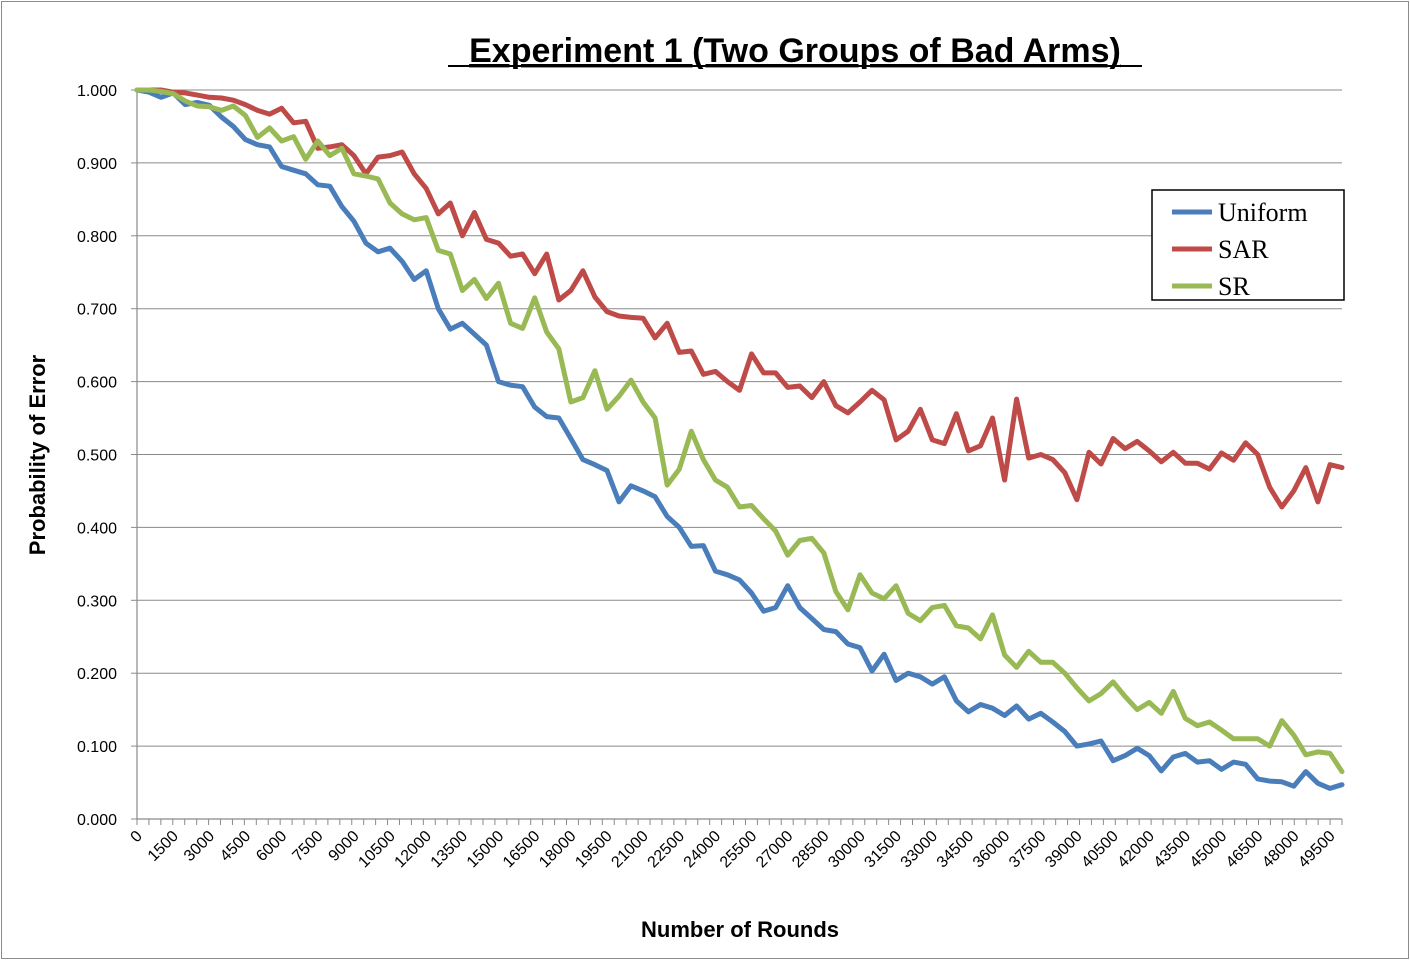 The height and width of the screenshot is (960, 1410). Describe the element at coordinates (1281, 850) in the screenshot. I see `x-tick-label: 48000` at that location.